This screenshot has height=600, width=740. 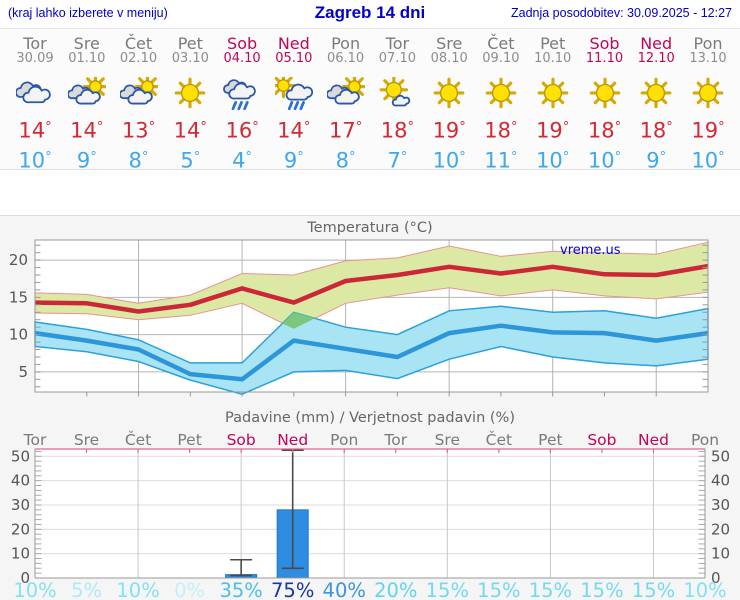 I want to click on weather-icon-rain, so click(x=242, y=95).